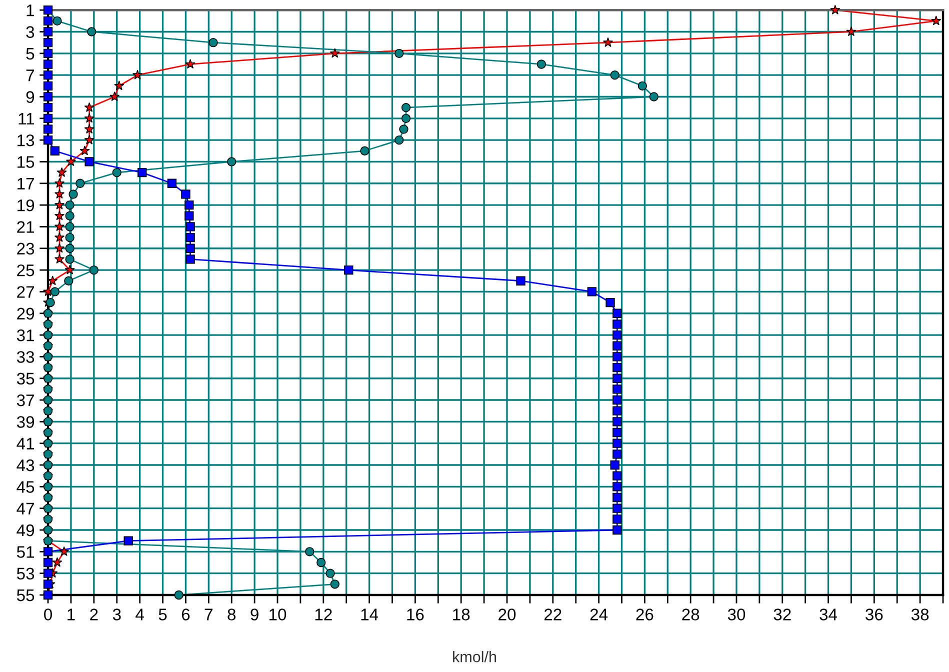 The height and width of the screenshot is (672, 949). Describe the element at coordinates (71, 614) in the screenshot. I see `x-tick-label: 1` at that location.